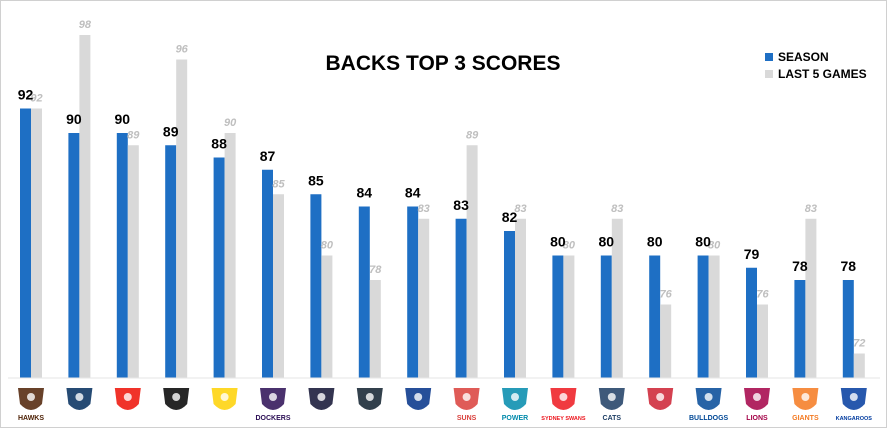  Describe the element at coordinates (769, 57) in the screenshot. I see `legend-swatch-season` at that location.